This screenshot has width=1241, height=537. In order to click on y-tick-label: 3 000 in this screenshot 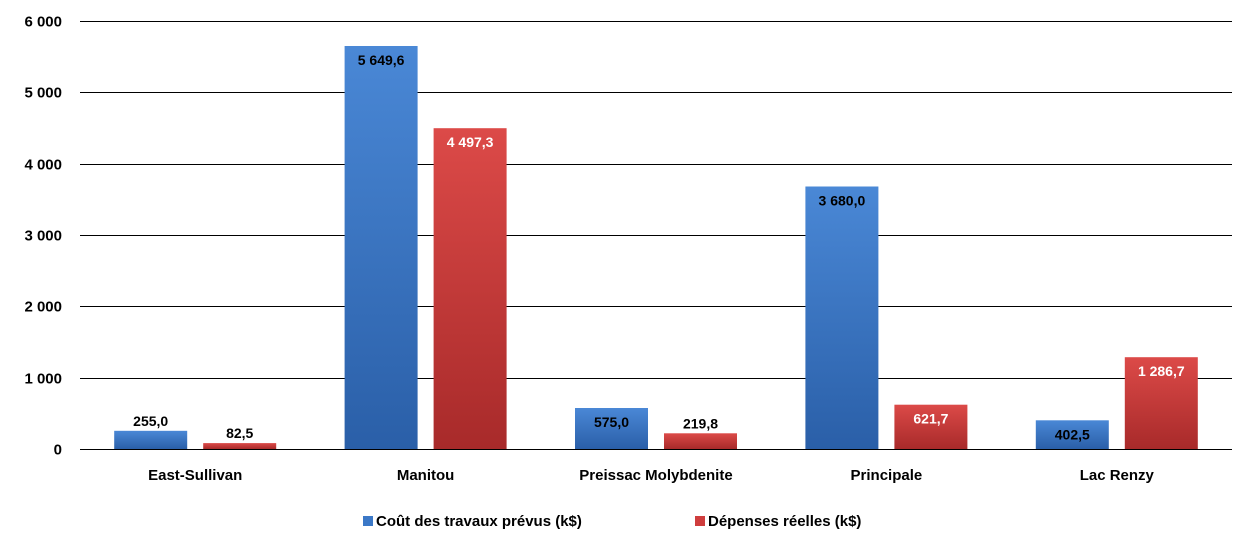, I will do `click(43, 236)`.